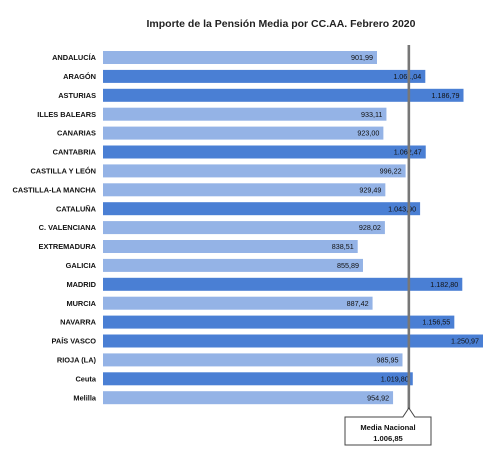 The height and width of the screenshot is (449, 503). I want to click on category-label: ILLES BALEARS, so click(66, 114).